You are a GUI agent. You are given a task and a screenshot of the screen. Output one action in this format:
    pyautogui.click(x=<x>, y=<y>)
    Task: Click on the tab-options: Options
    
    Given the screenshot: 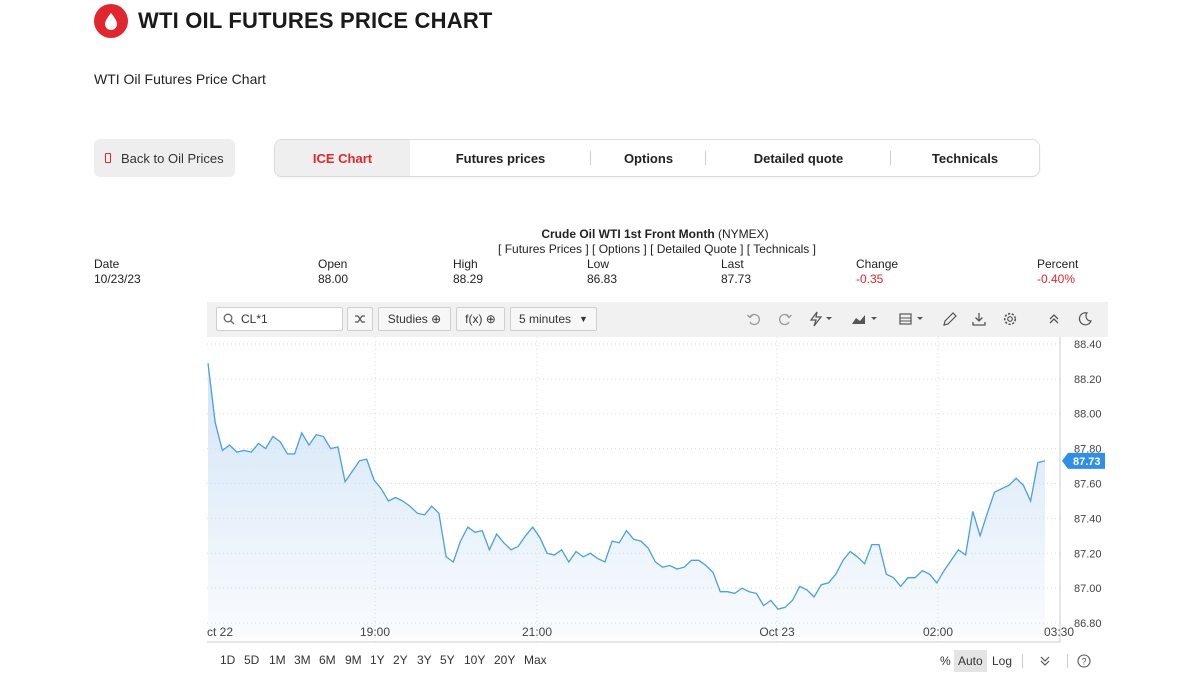 What is the action you would take?
    pyautogui.click(x=648, y=158)
    